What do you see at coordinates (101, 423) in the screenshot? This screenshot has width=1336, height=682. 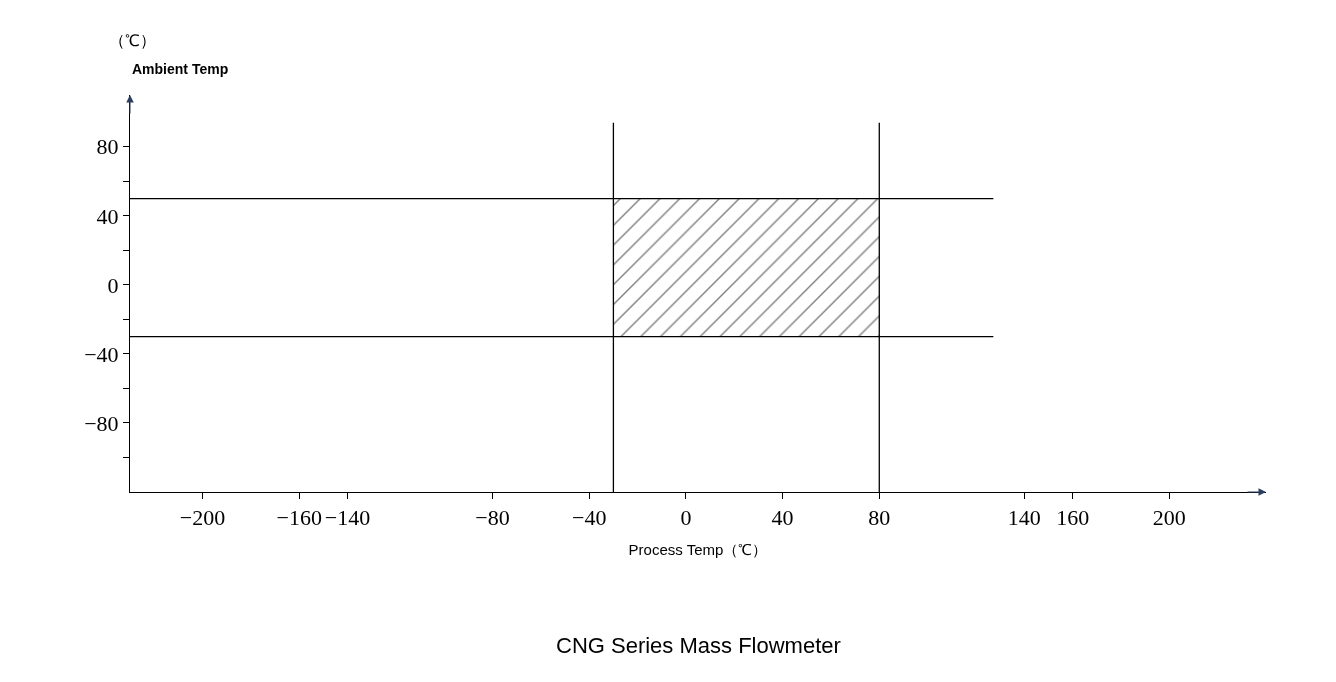 I see `y-tick-label: −80` at bounding box center [101, 423].